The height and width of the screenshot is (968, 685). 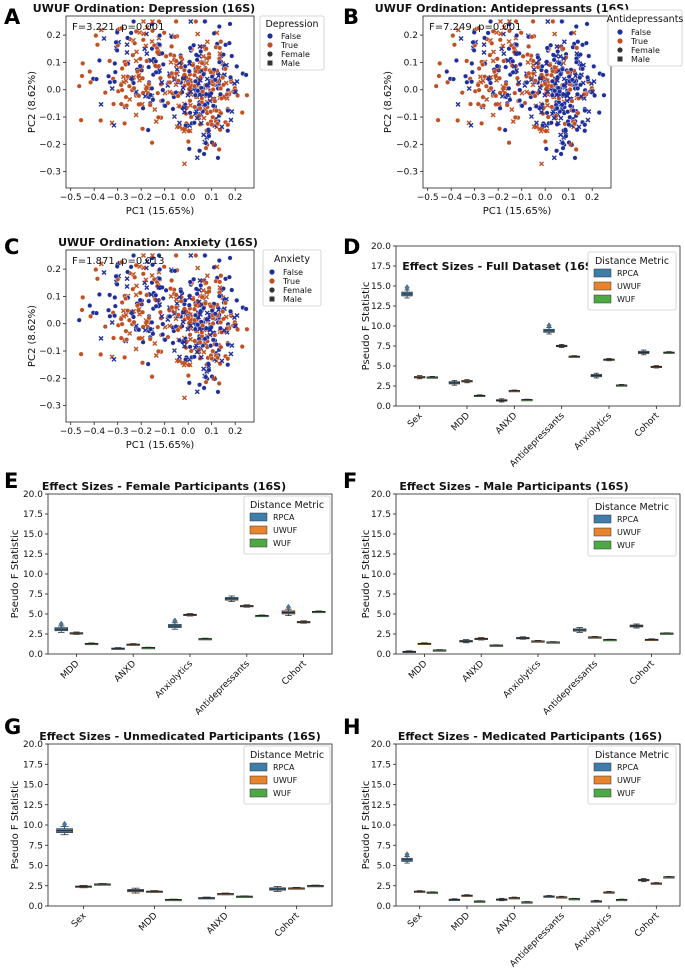 I want to click on panel-b-yticks: −0.3 −0.2 −0.1 0.0 0.1 0.2, so click(x=409, y=104).